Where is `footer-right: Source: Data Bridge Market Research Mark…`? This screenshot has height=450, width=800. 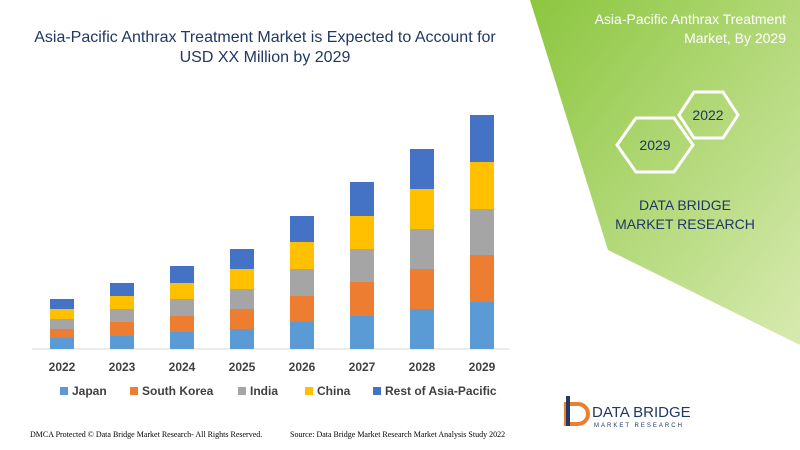
footer-right: Source: Data Bridge Market Research Mark… is located at coordinates (398, 434).